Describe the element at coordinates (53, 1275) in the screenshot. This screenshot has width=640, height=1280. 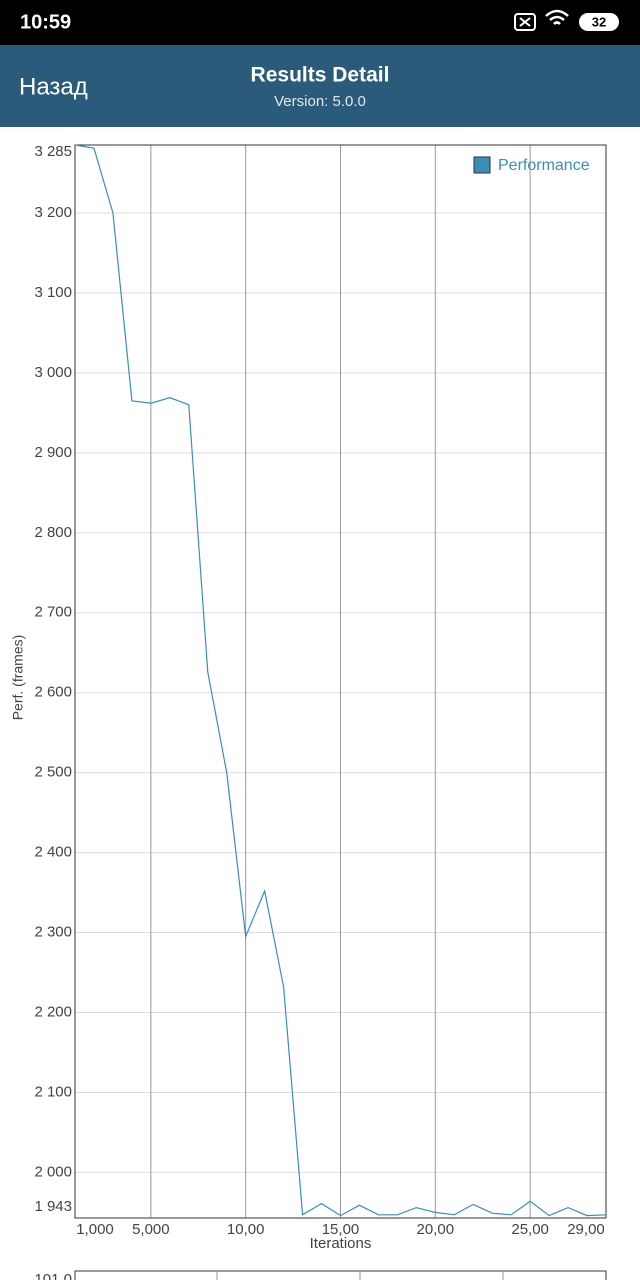
I see `next-chart-label: 101,0` at that location.